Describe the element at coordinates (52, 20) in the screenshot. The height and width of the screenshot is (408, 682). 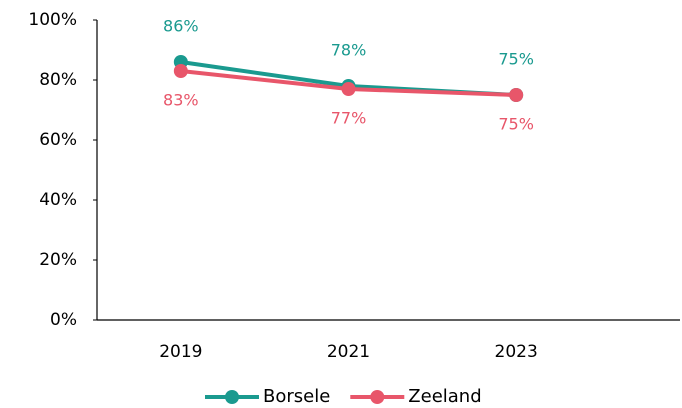
I see `y-tick-label: 100%` at that location.